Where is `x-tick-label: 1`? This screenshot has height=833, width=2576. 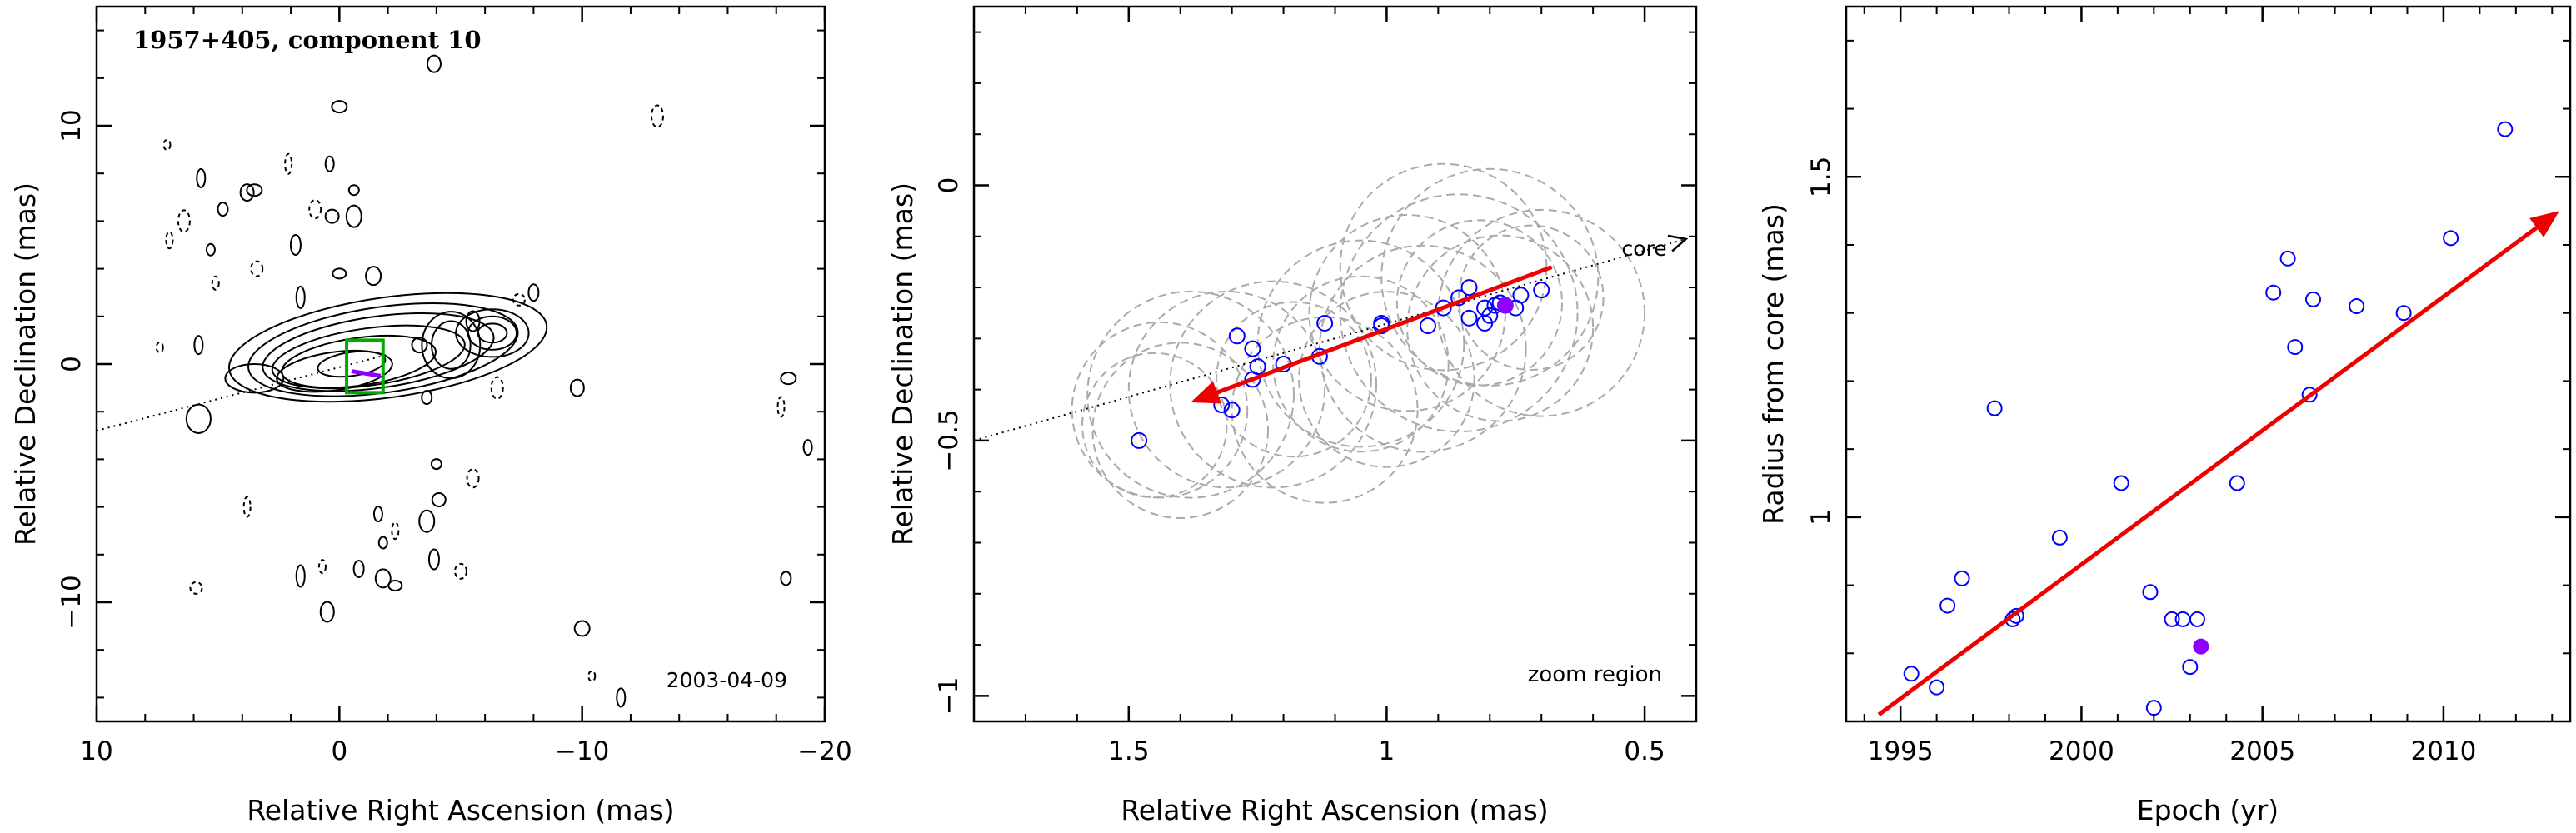 x-tick-label: 1 is located at coordinates (1387, 751).